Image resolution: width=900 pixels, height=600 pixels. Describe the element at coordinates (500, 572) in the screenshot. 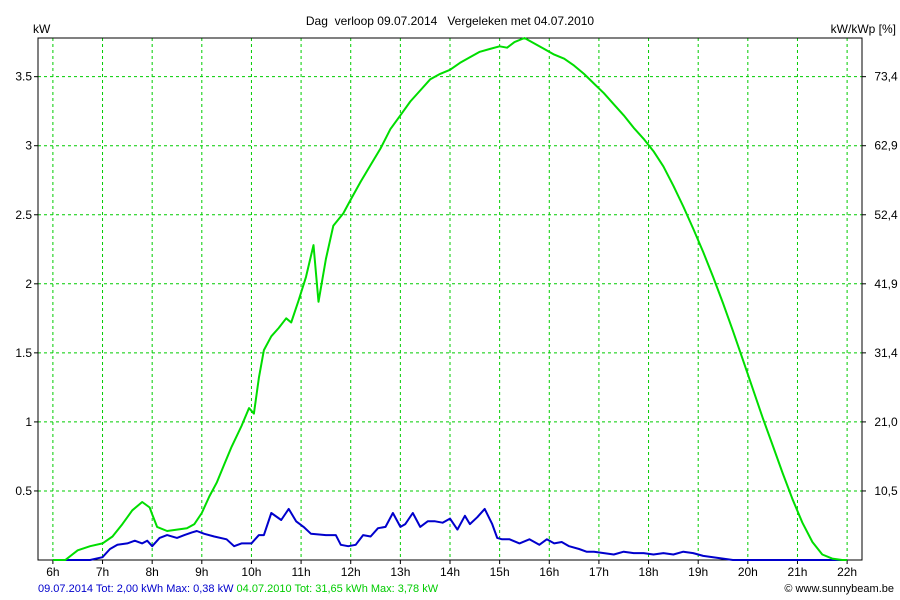

I see `x-tick-label: 15h` at that location.